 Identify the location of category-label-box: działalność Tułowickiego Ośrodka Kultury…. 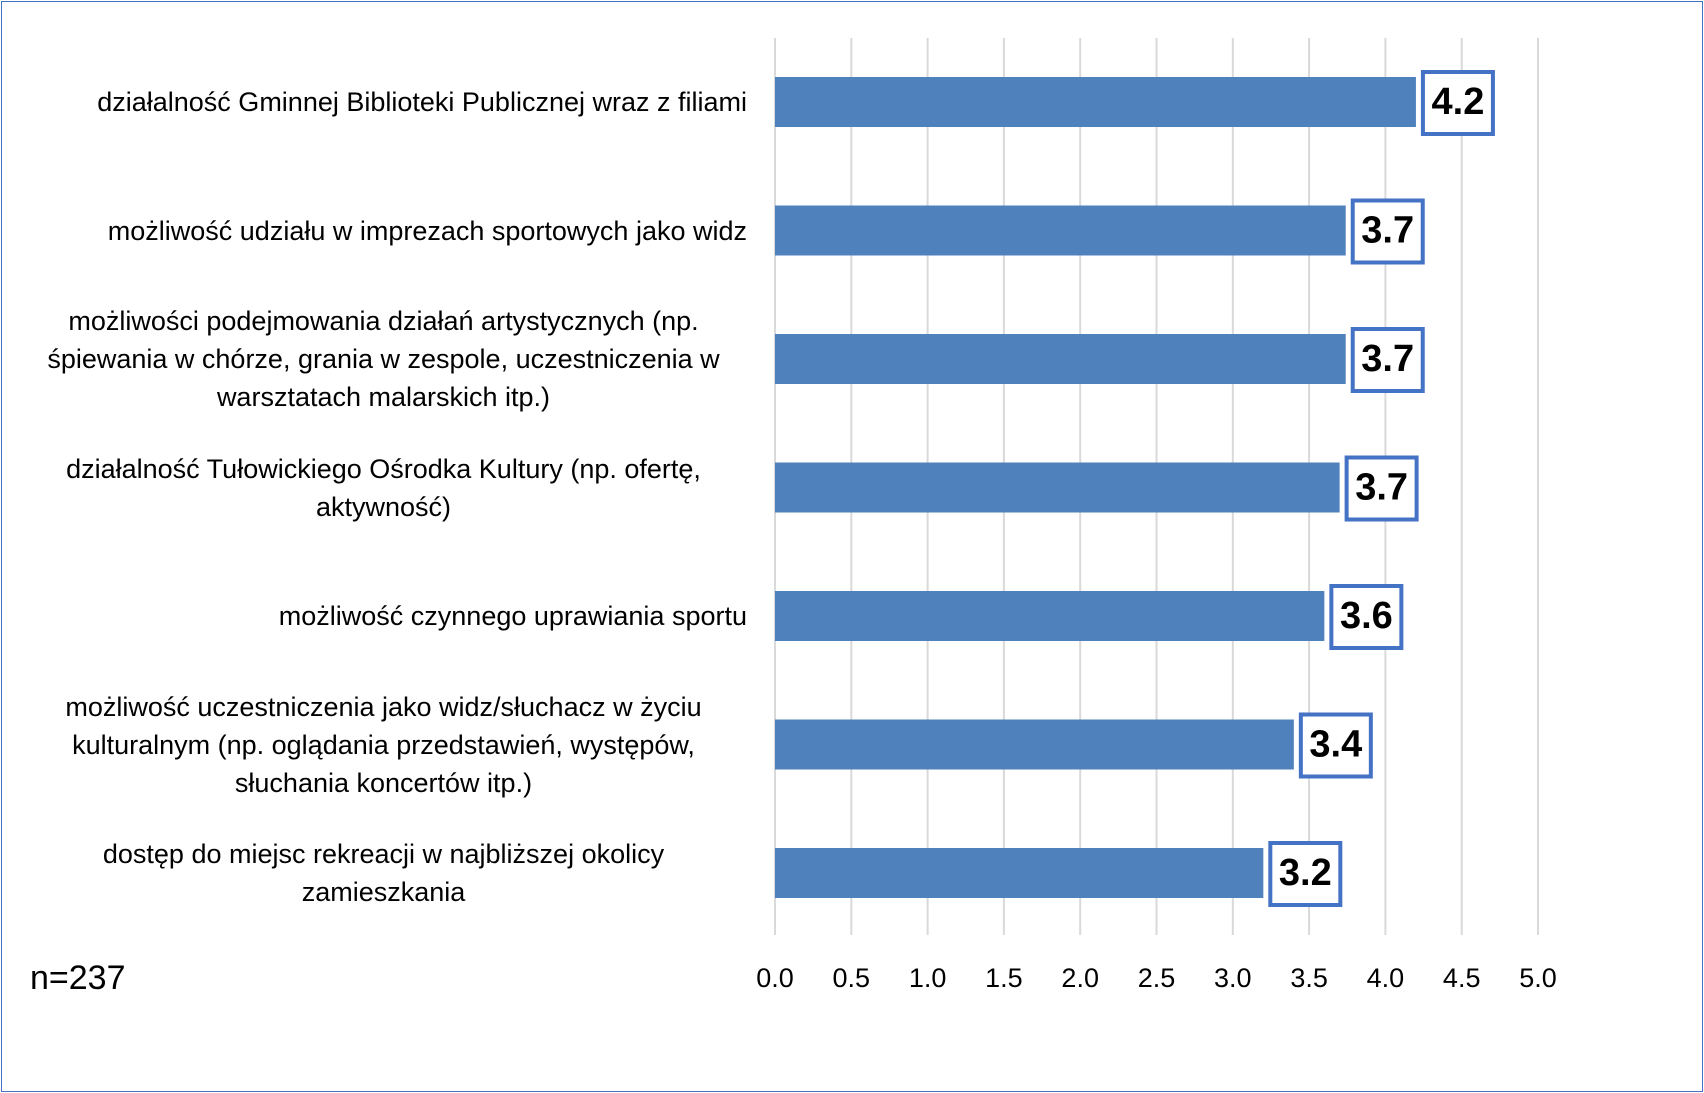
(383, 488).